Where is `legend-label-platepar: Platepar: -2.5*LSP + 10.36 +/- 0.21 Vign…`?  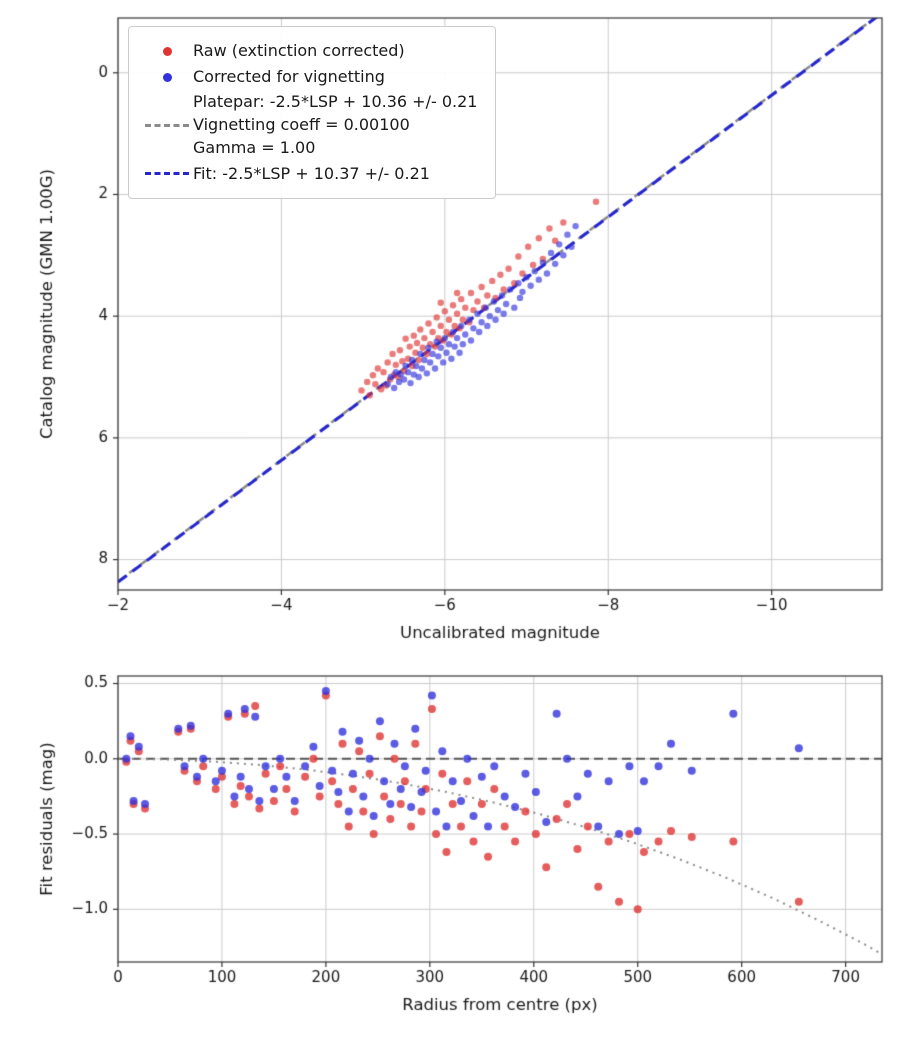 legend-label-platepar: Platepar: -2.5*LSP + 10.36 +/- 0.21 Vign… is located at coordinates (335, 124).